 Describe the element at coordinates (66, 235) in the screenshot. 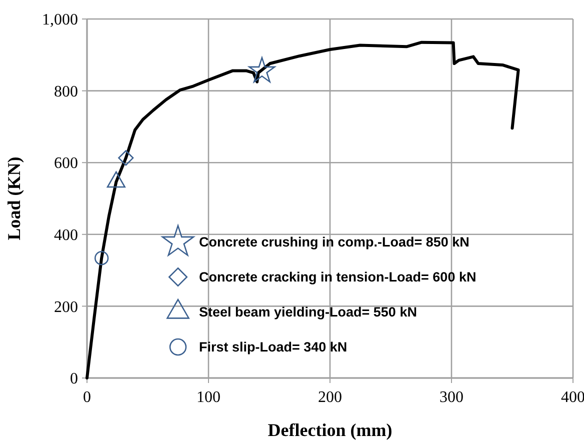

I see `y-tick-label: 400` at that location.